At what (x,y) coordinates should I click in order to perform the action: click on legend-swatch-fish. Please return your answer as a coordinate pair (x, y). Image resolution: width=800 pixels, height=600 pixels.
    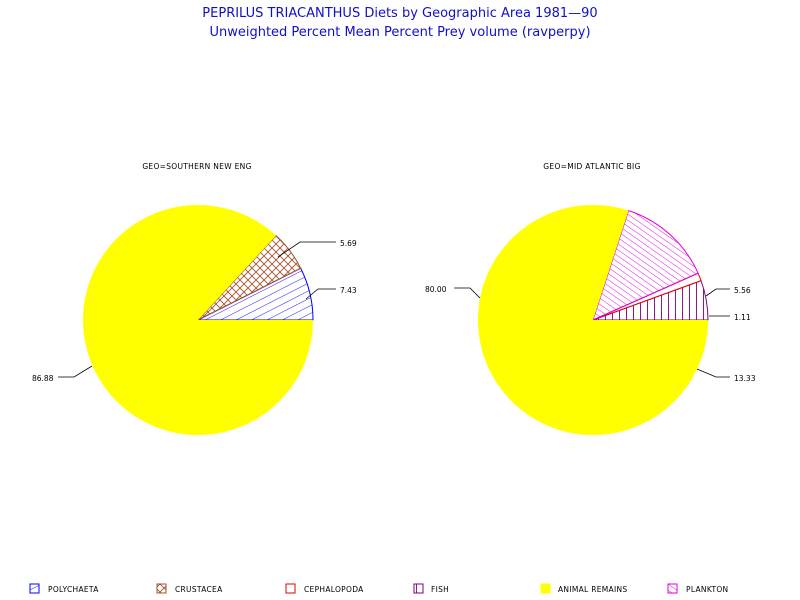
    Looking at the image, I should click on (418, 588).